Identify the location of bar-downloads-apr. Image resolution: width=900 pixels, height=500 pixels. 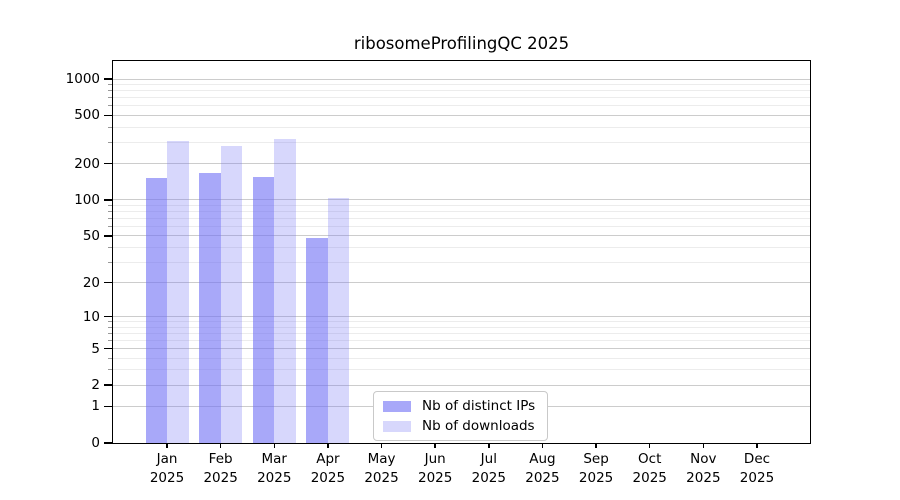
(338, 320).